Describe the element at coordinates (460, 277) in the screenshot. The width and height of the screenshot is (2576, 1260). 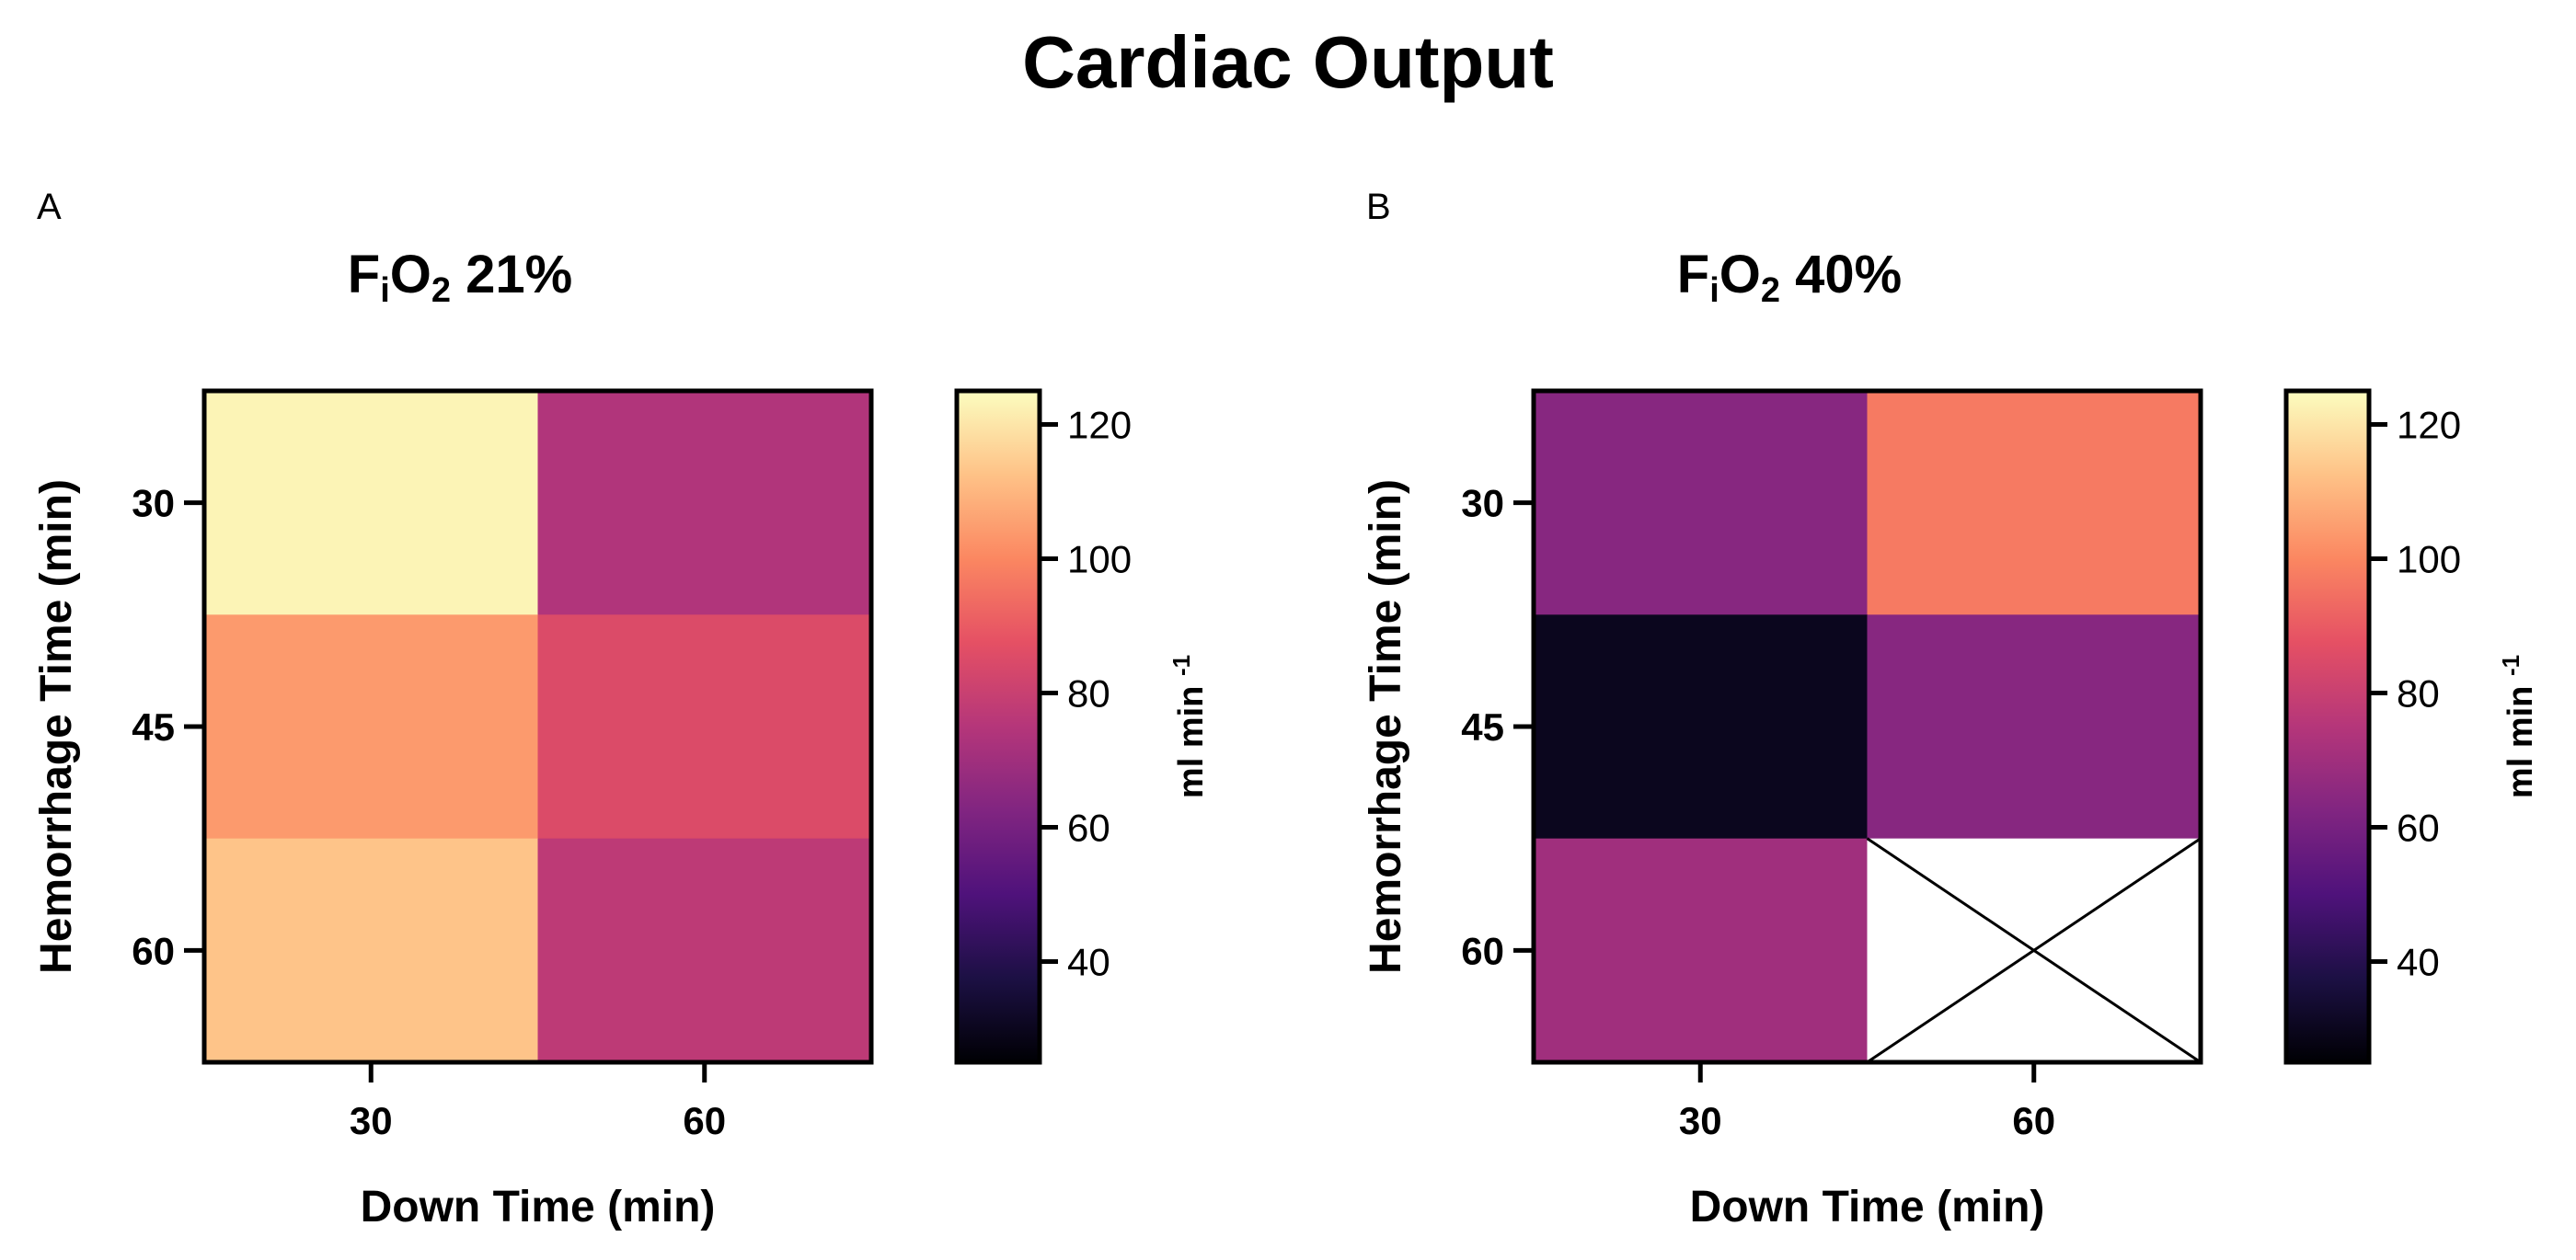
I see `panel-title: FiO2 21%` at that location.